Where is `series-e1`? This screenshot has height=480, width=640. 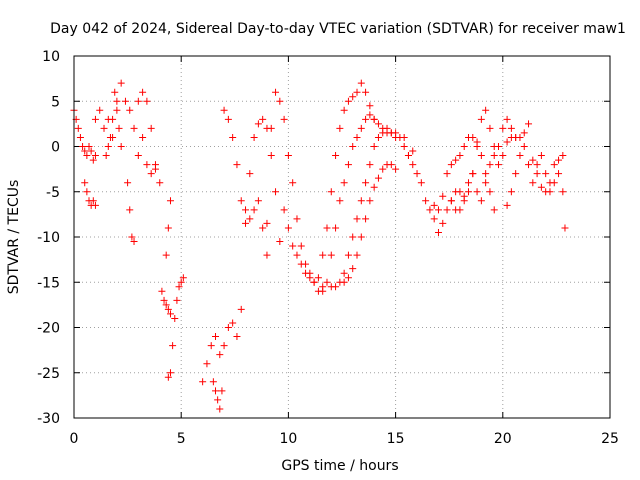
series-e1 is located at coordinates (547, 192).